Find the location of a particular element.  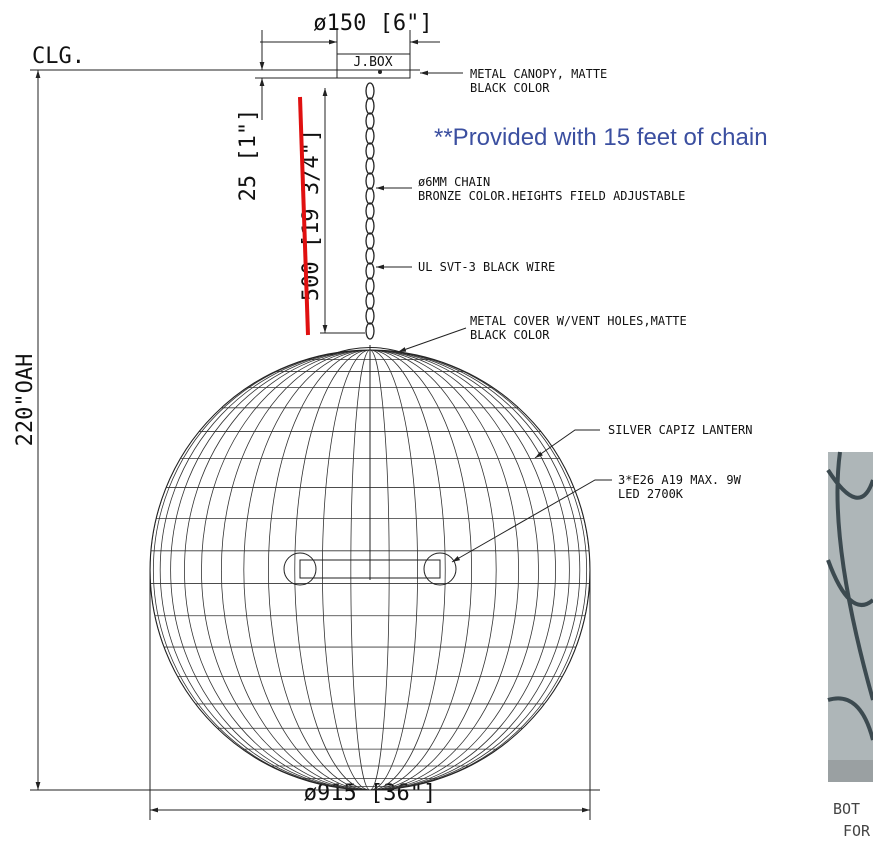

callout: METAL COVER W/VENT HOLES,MATTE is located at coordinates (578, 321).